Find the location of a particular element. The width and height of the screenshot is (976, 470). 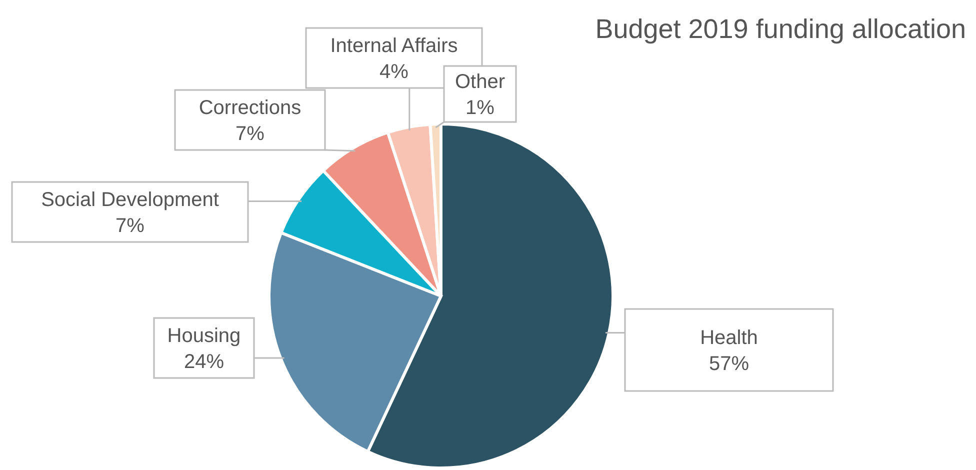

slice-label: Housing is located at coordinates (204, 336).